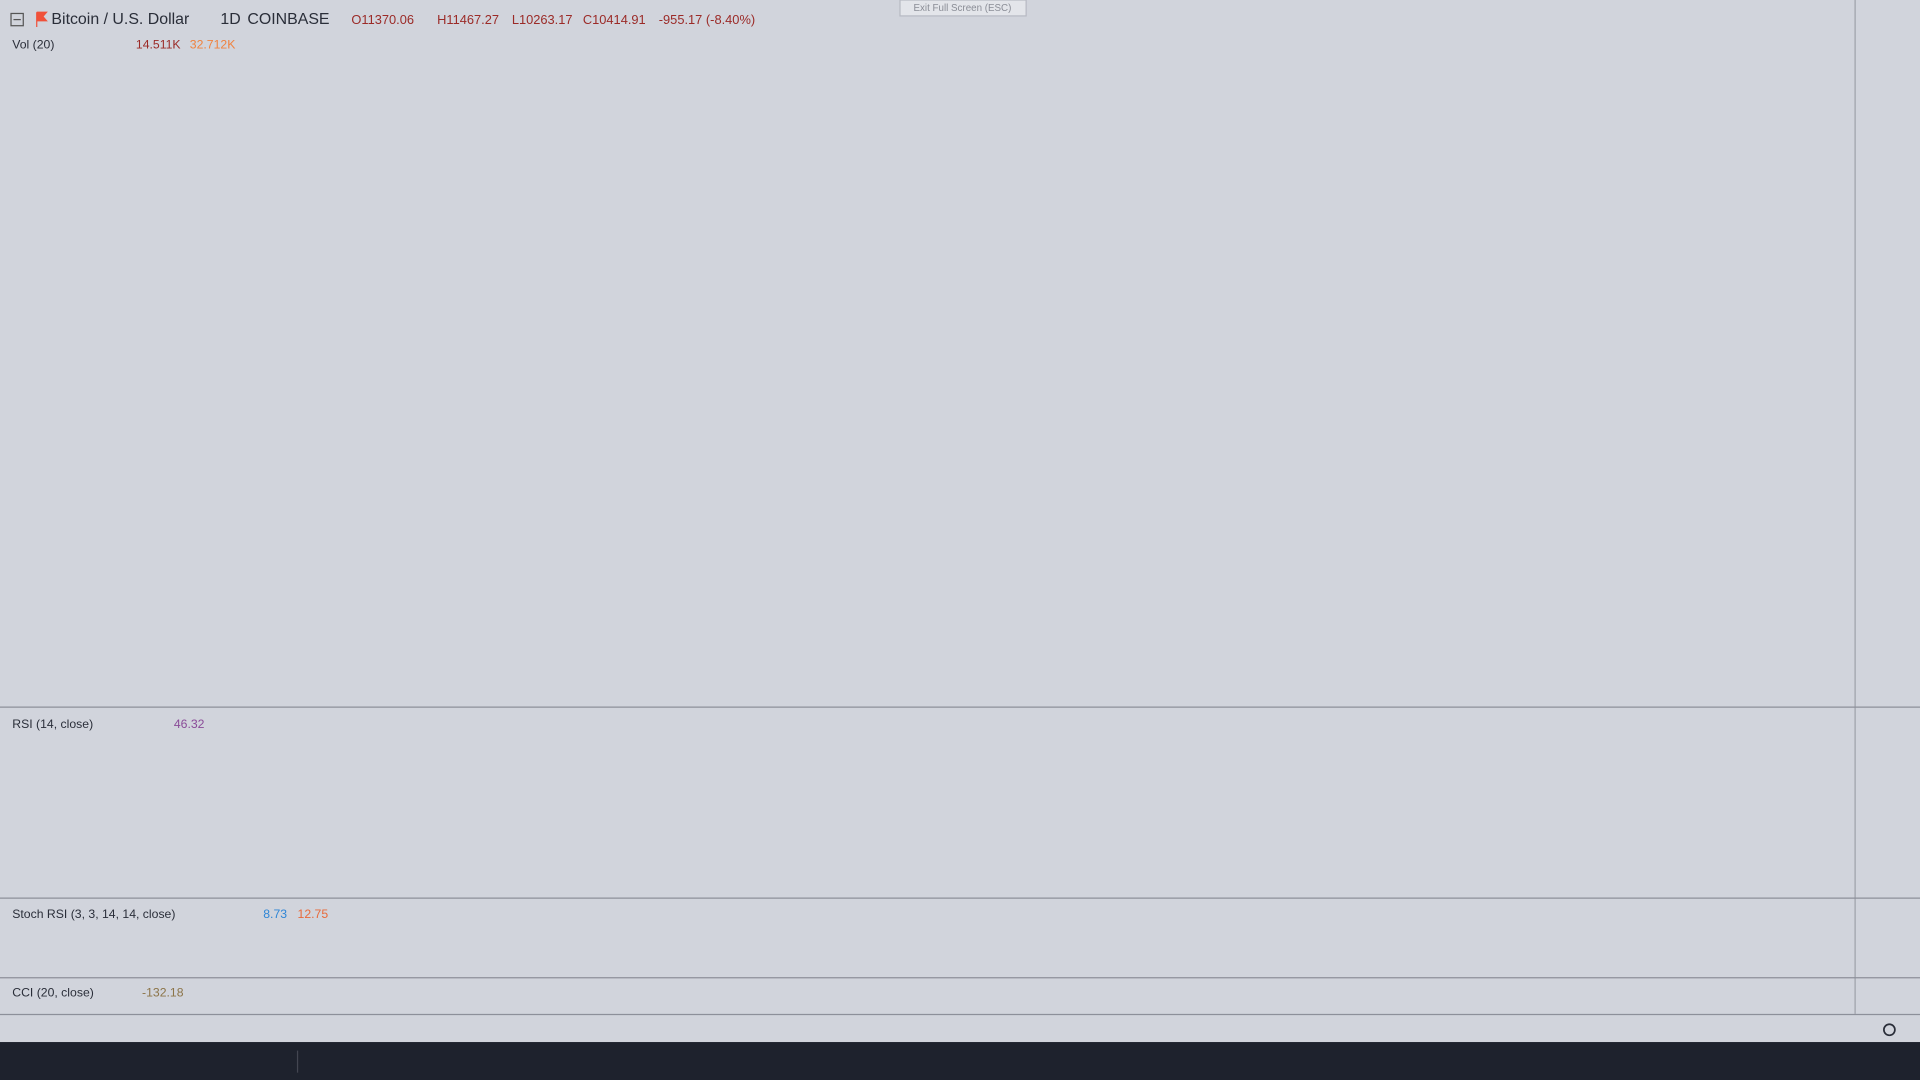 This screenshot has width=1920, height=1080. I want to click on symbol: Bitcoin / U.S. Dollar, so click(120, 19).